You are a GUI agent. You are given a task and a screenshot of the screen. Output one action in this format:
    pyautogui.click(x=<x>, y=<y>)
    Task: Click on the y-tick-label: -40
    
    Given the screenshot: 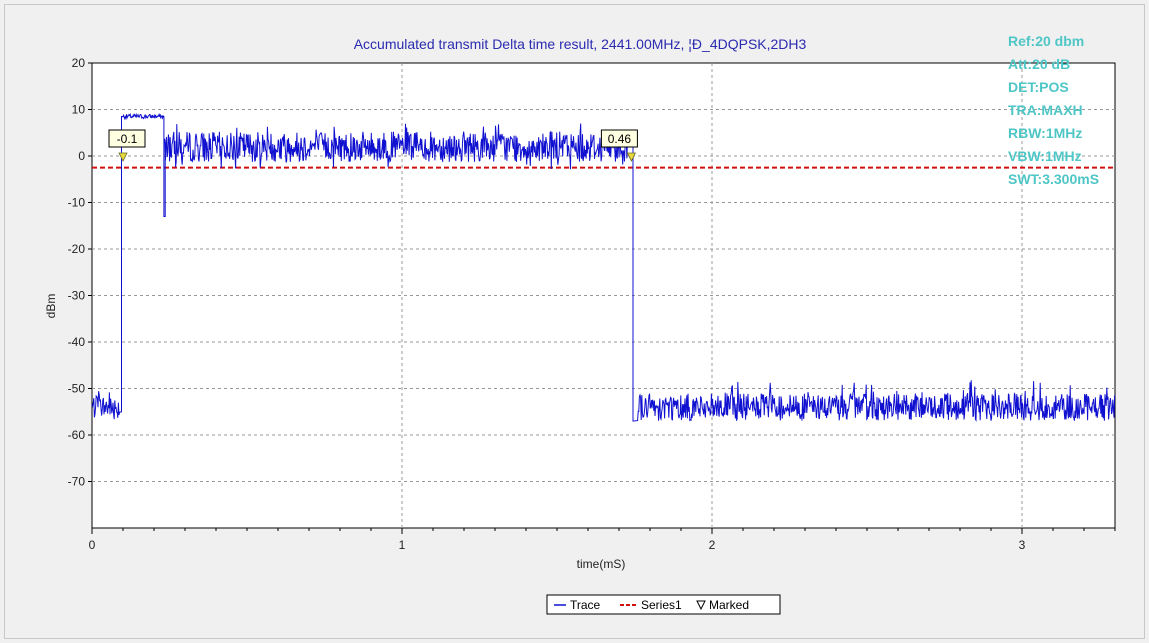 What is the action you would take?
    pyautogui.click(x=77, y=342)
    